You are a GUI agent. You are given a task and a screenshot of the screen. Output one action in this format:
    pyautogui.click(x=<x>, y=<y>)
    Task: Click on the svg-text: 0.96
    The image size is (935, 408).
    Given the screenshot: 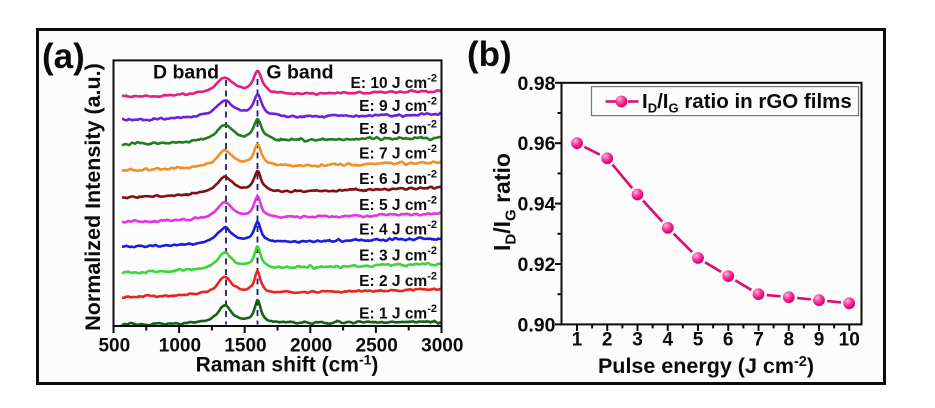 What is the action you would take?
    pyautogui.click(x=537, y=144)
    